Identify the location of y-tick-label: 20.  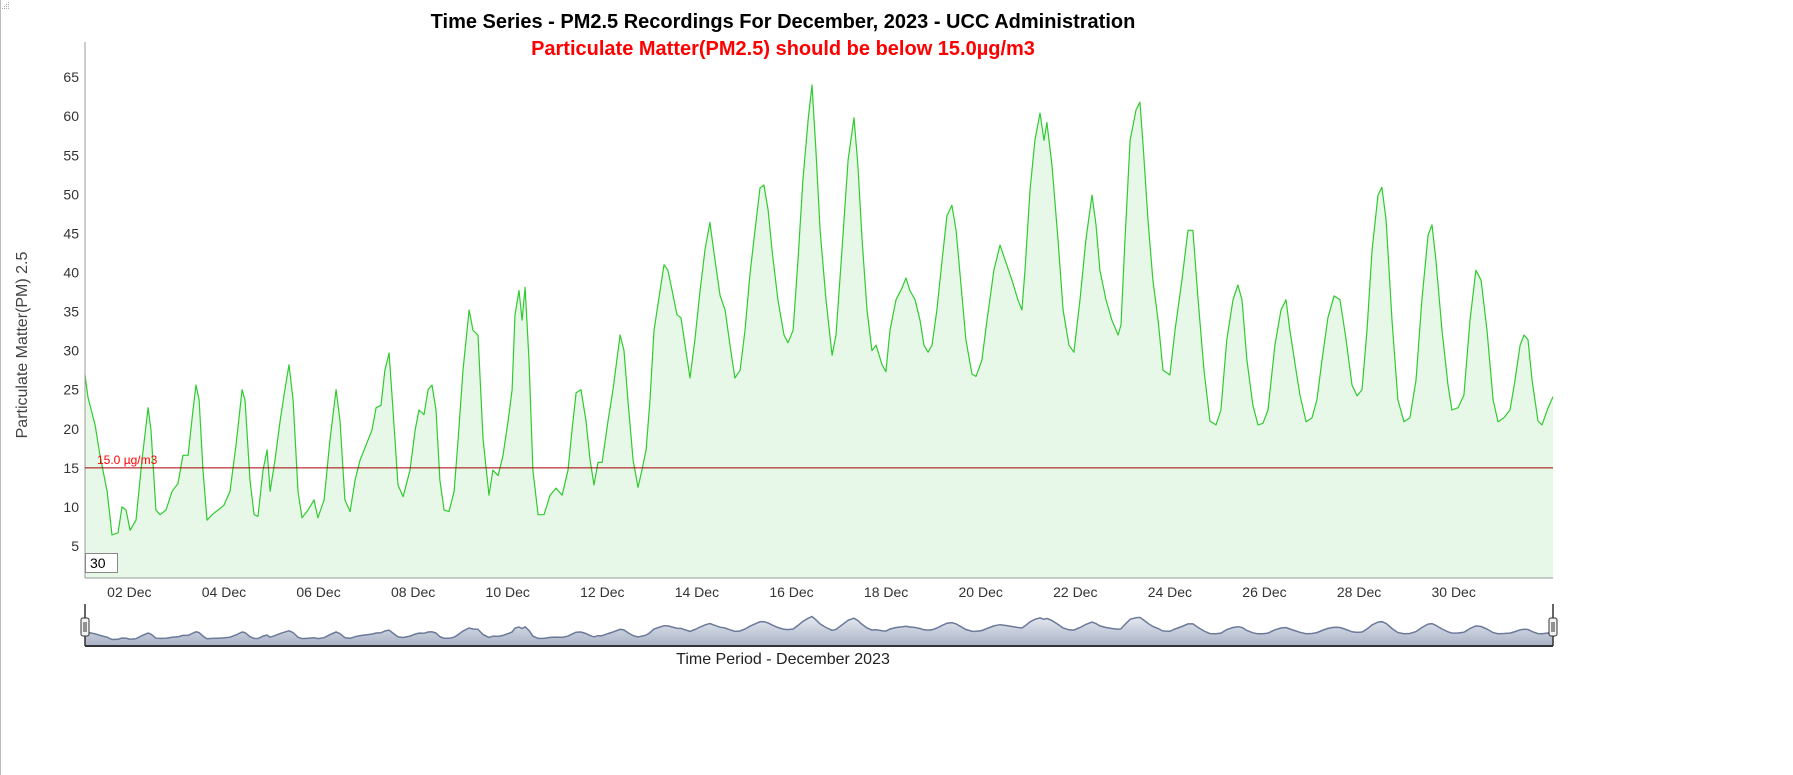
(71, 429).